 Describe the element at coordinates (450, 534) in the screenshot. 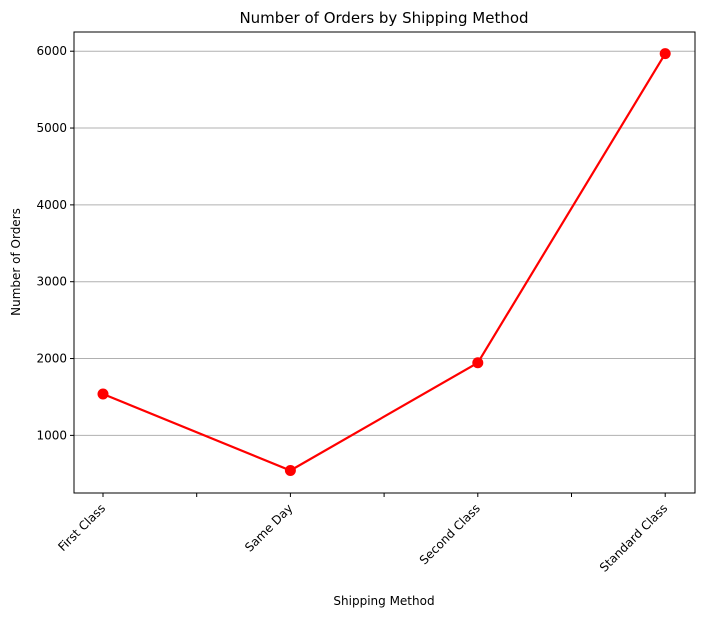

I see `x-tick-label: Second Class` at that location.